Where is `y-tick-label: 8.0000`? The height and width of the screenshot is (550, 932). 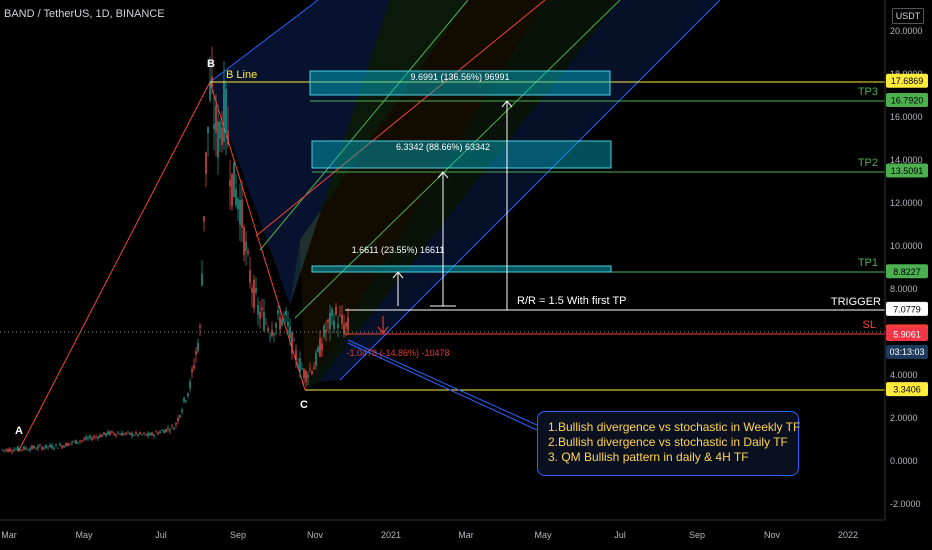 y-tick-label: 8.0000 is located at coordinates (904, 289).